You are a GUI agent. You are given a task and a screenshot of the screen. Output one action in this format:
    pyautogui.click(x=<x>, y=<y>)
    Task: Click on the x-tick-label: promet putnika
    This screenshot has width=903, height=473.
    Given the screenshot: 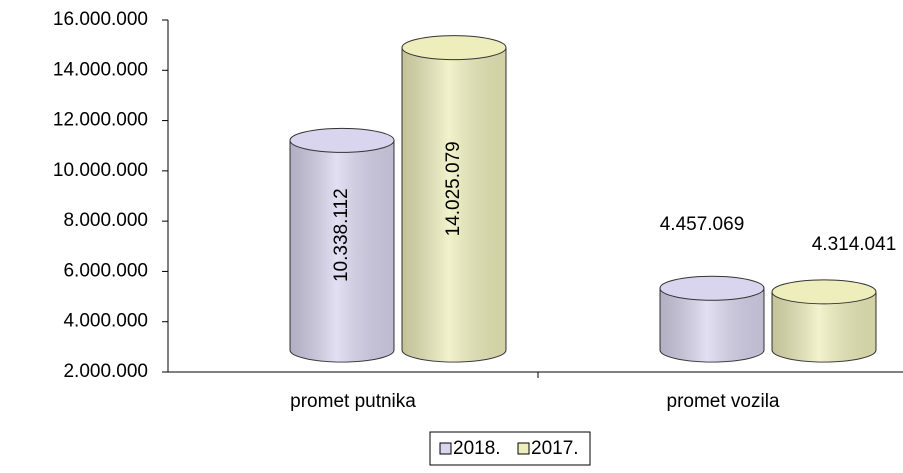 What is the action you would take?
    pyautogui.click(x=353, y=401)
    